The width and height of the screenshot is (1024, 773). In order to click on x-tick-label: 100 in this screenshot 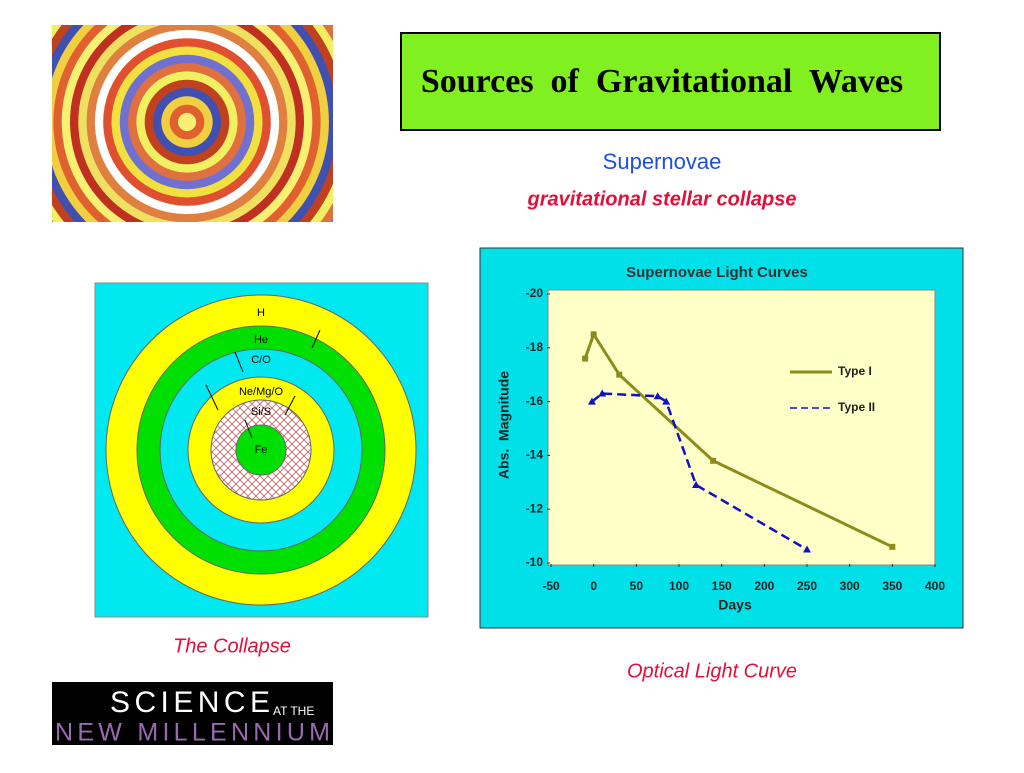, I will do `click(679, 586)`.